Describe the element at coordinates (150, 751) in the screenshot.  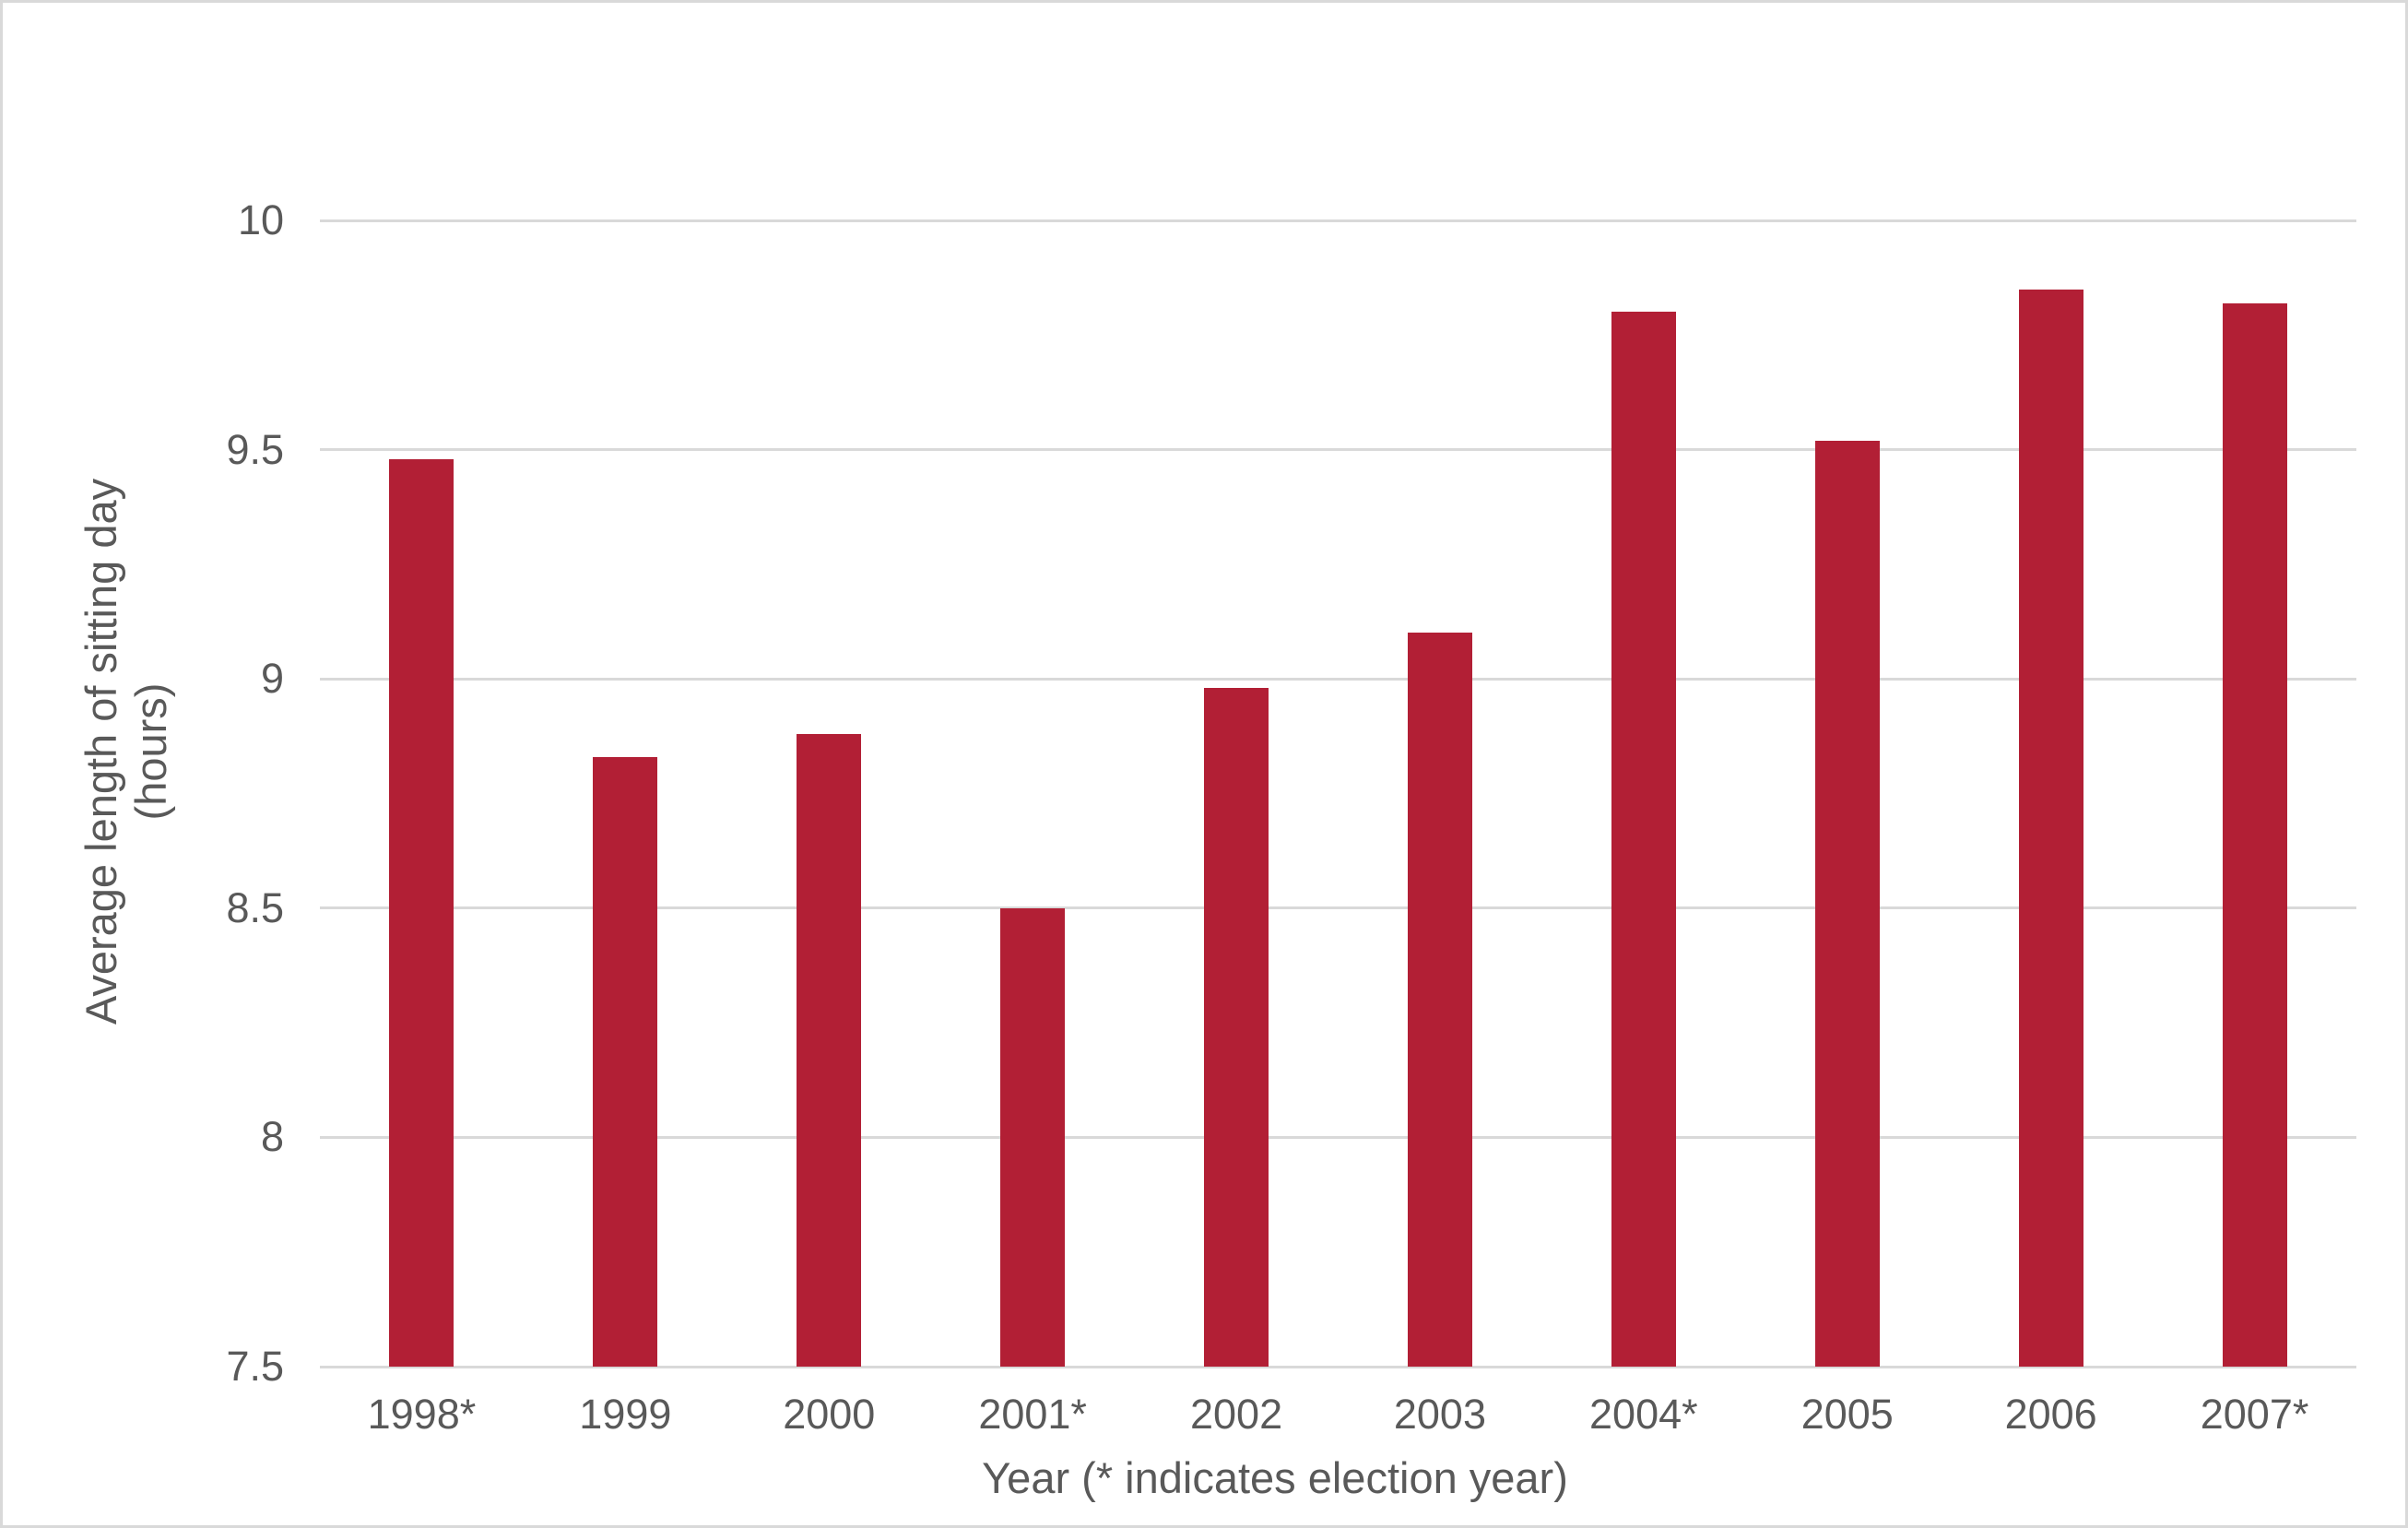
I see `y-axis-title-line2: (hours)` at that location.